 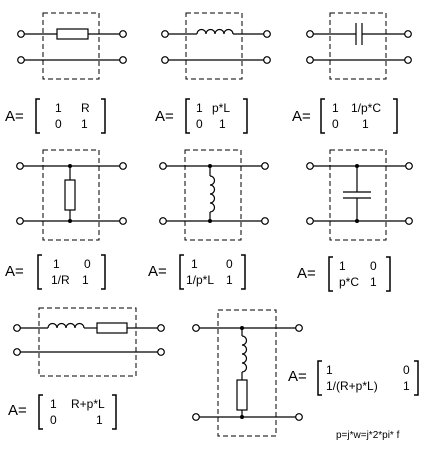 I want to click on matrix-cell: p*C, so click(x=349, y=282).